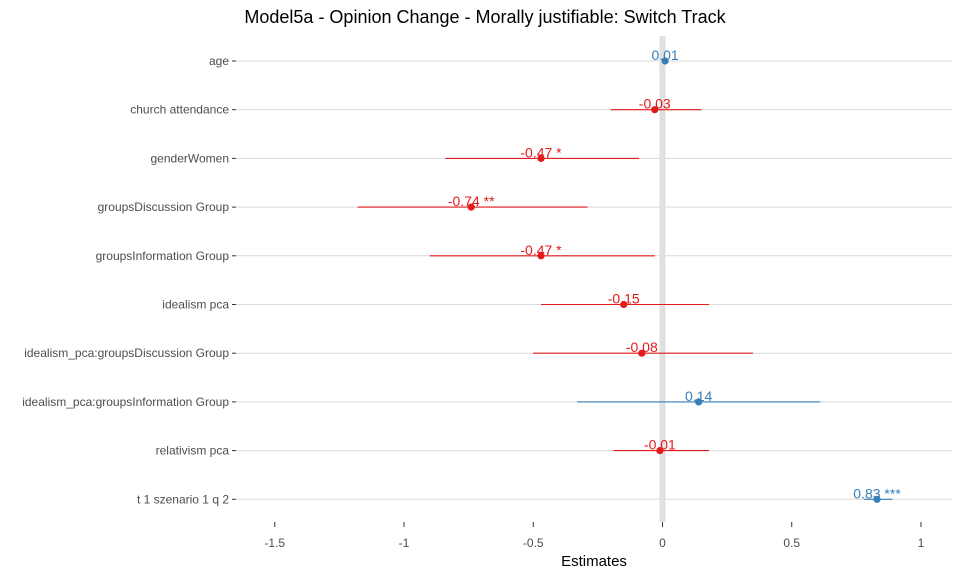 This screenshot has height=576, width=960. What do you see at coordinates (662, 543) in the screenshot?
I see `x-tick-label: 0` at bounding box center [662, 543].